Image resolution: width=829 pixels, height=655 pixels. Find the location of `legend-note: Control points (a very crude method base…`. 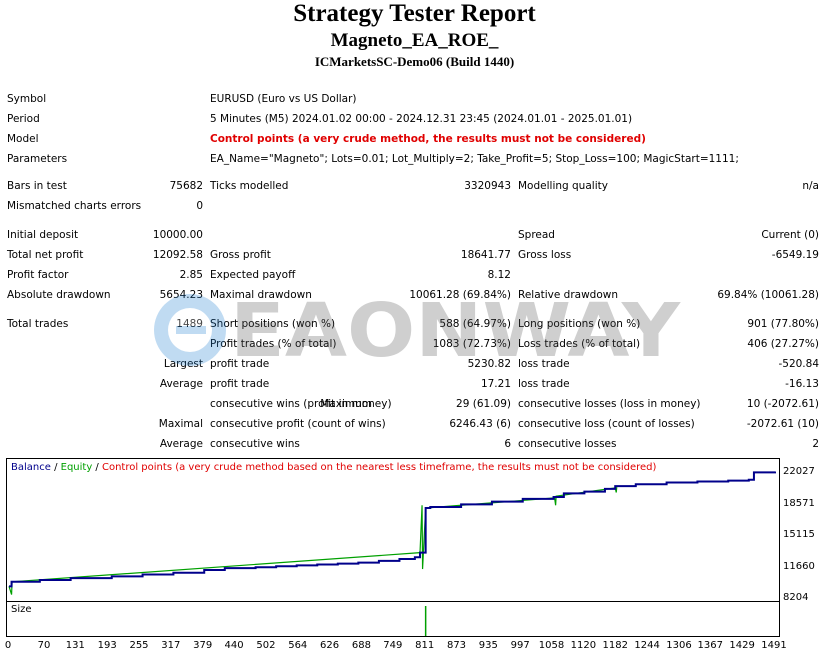

legend-note: Control points (a very crude method base… is located at coordinates (379, 467).